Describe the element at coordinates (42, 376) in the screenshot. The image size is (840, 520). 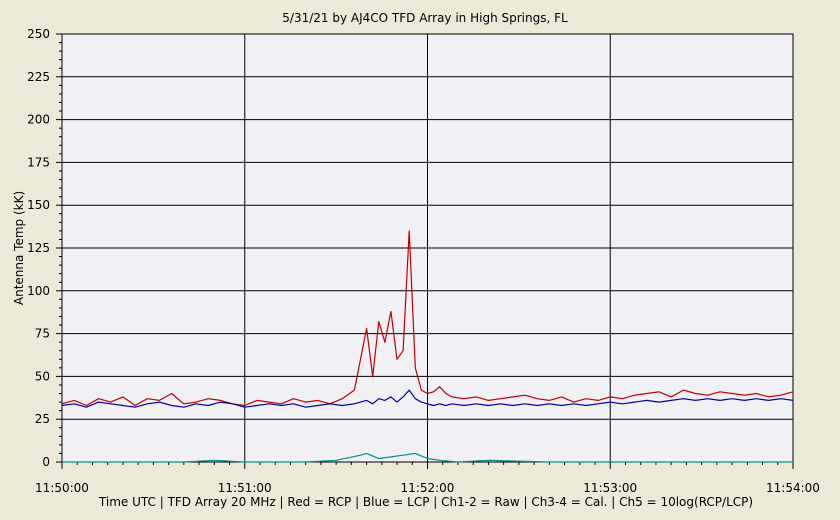
I see `y-tick-label: 50` at that location.